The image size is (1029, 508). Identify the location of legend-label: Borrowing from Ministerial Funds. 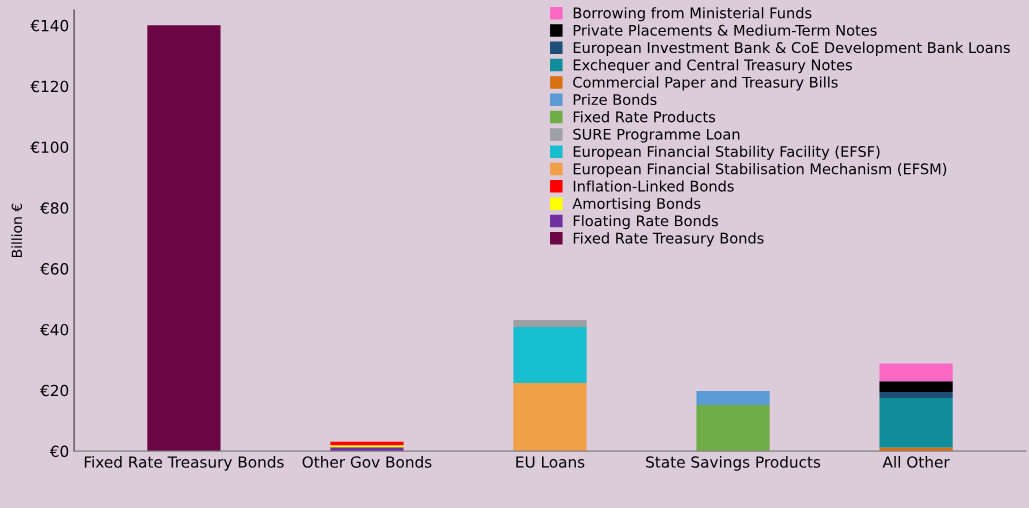
(692, 14).